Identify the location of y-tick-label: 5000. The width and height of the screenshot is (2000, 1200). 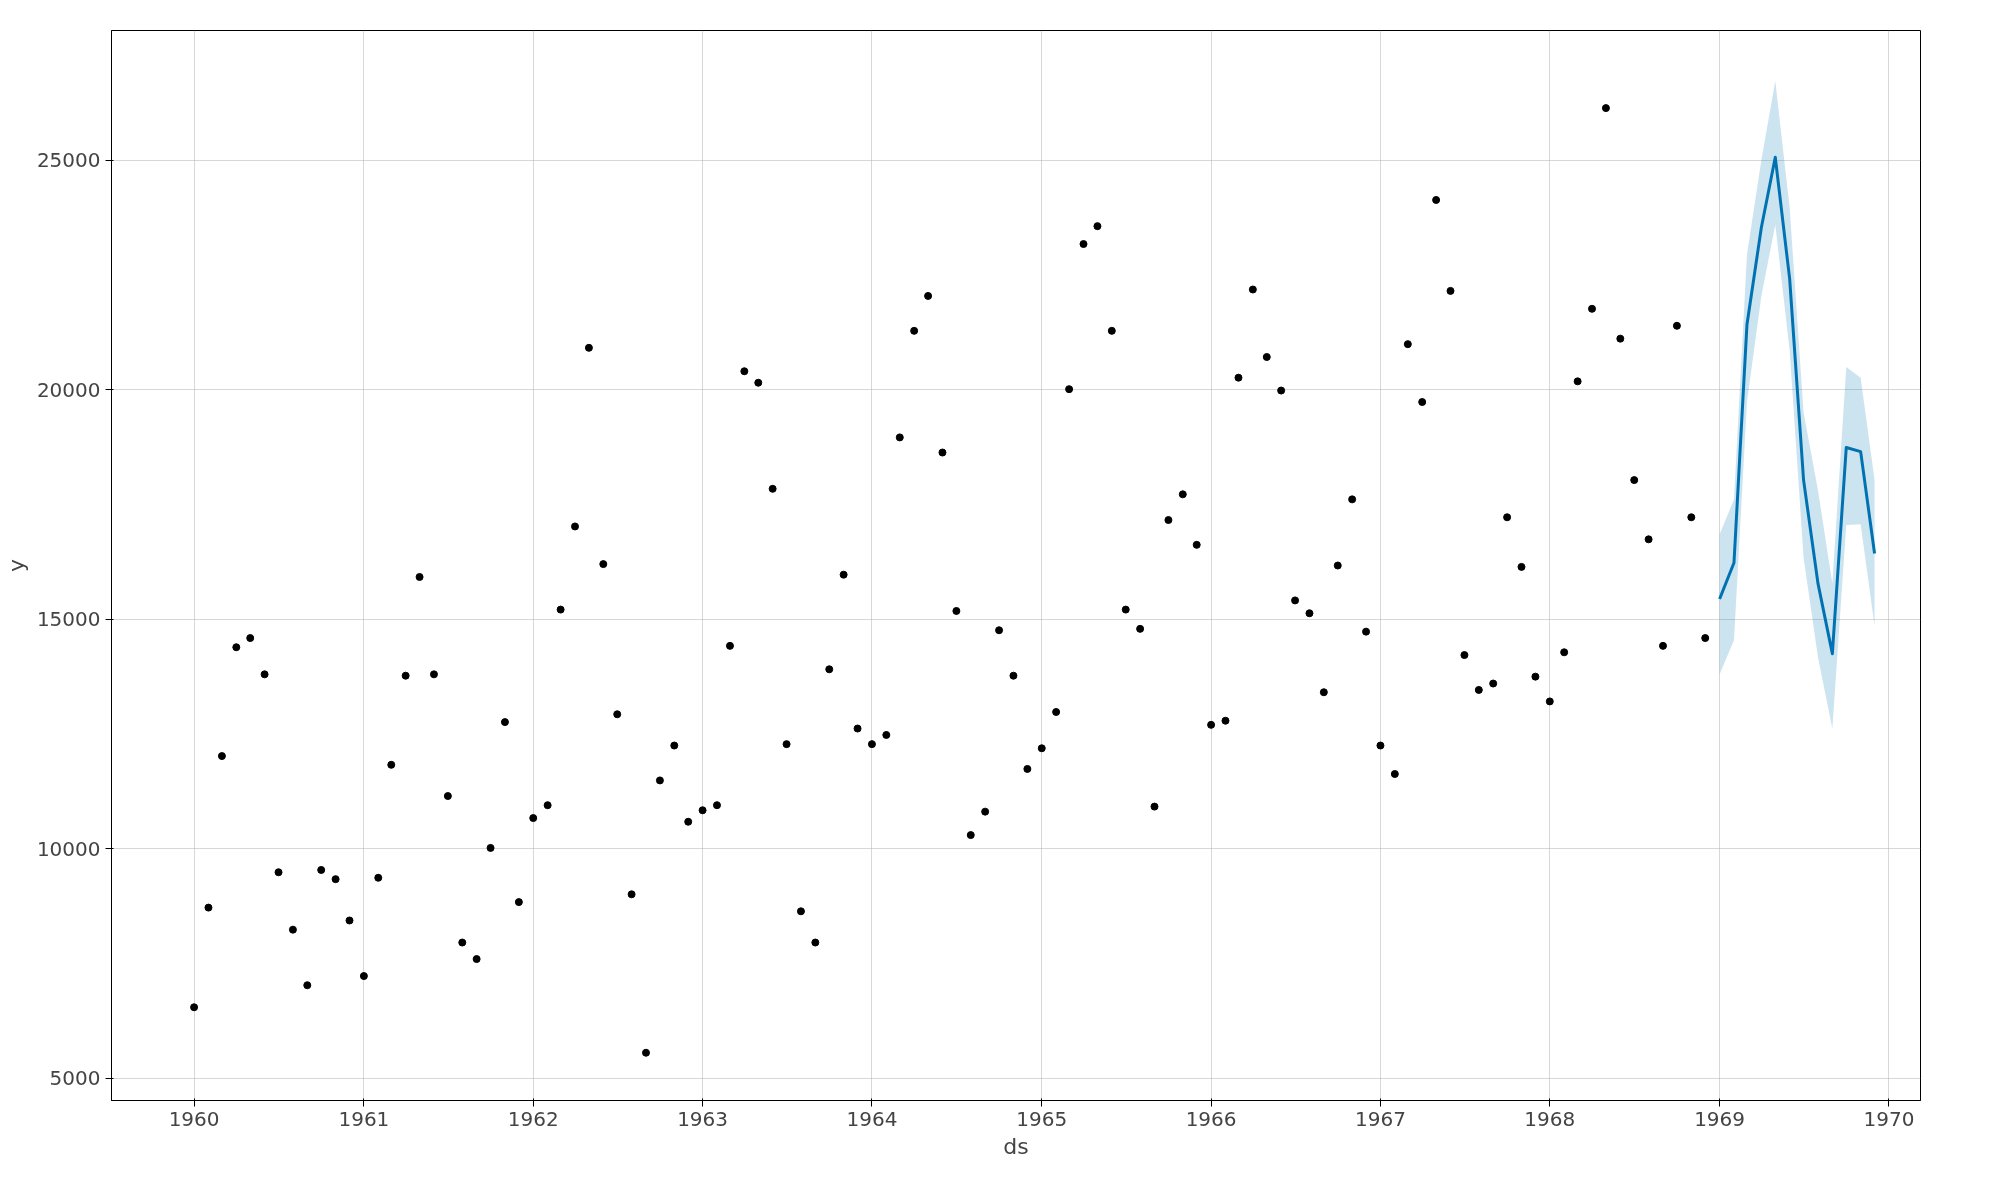
(75, 1078).